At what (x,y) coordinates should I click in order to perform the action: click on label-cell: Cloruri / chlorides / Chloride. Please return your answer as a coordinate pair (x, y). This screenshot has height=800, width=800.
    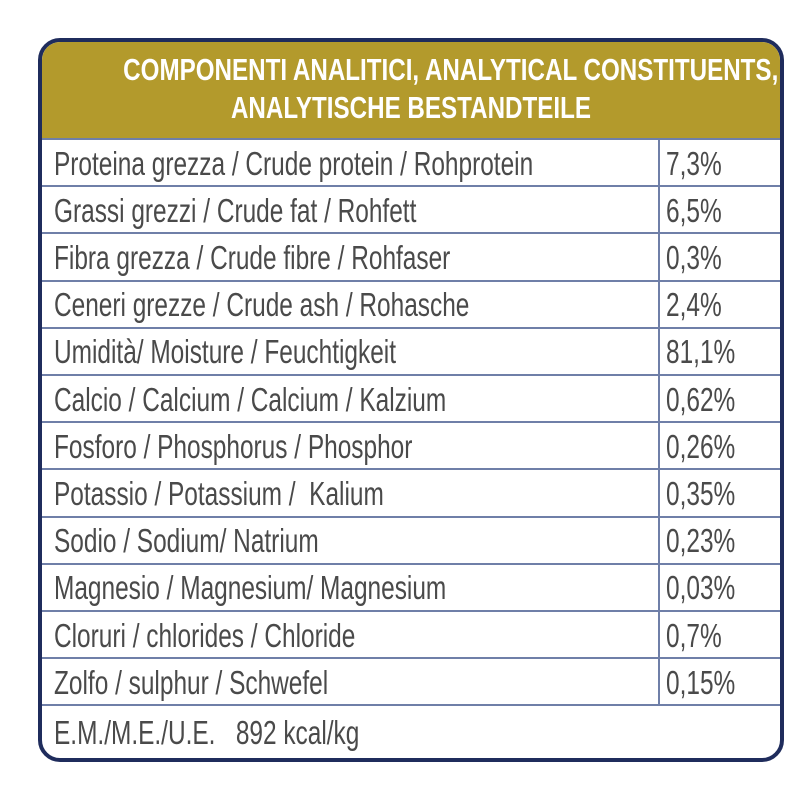
    Looking at the image, I should click on (257, 635).